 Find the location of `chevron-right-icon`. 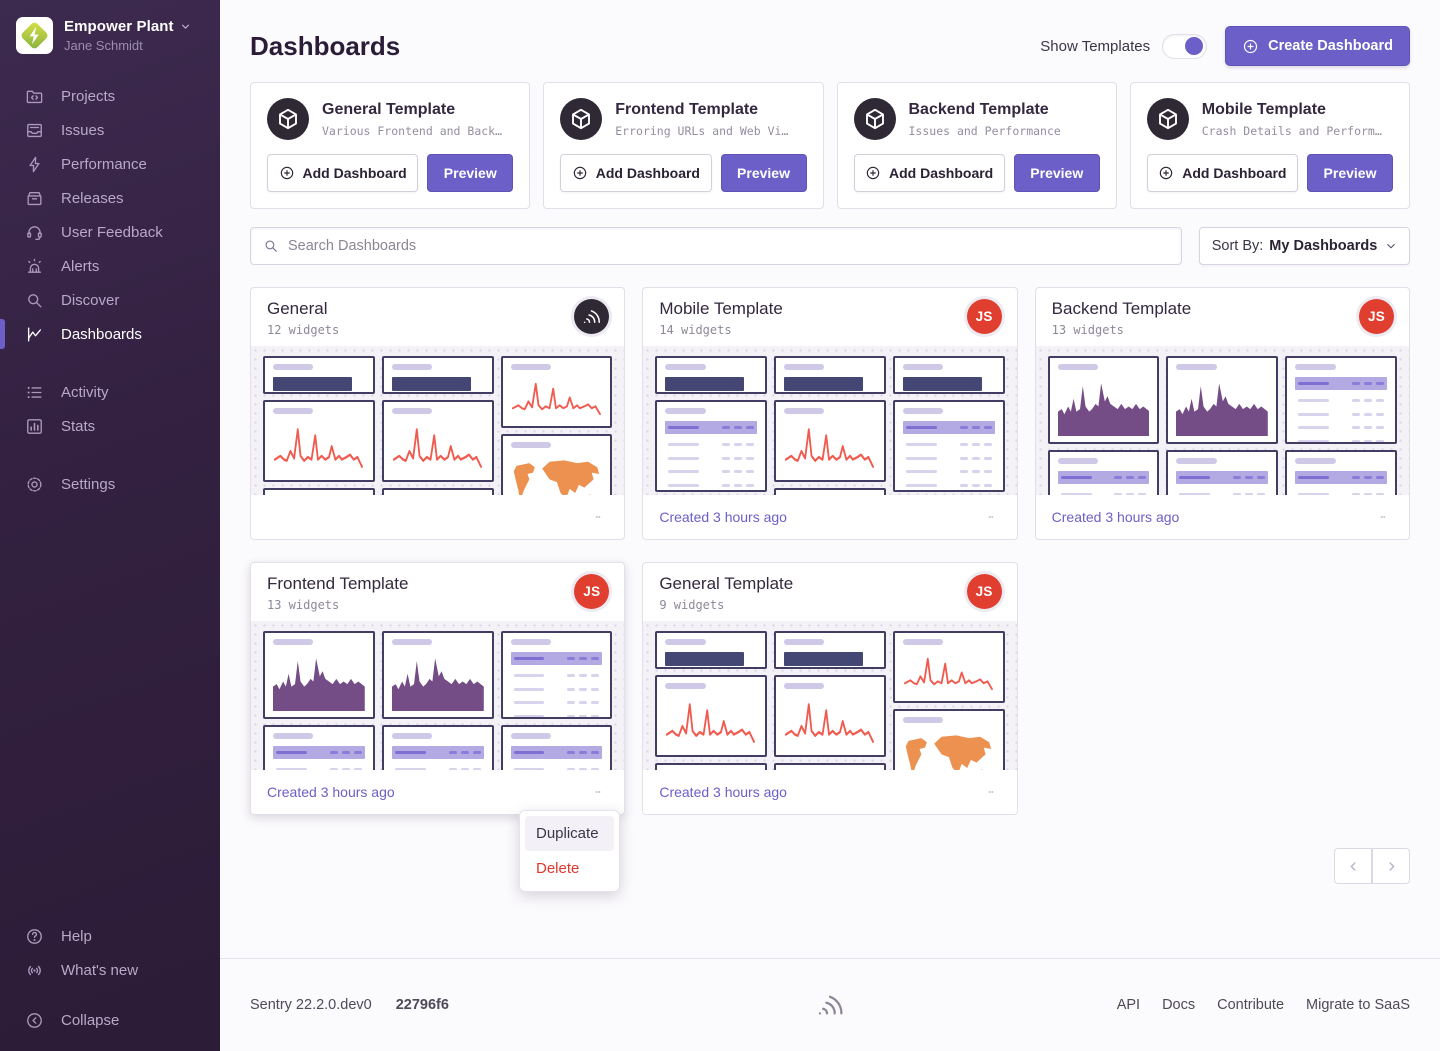

chevron-right-icon is located at coordinates (1391, 866).